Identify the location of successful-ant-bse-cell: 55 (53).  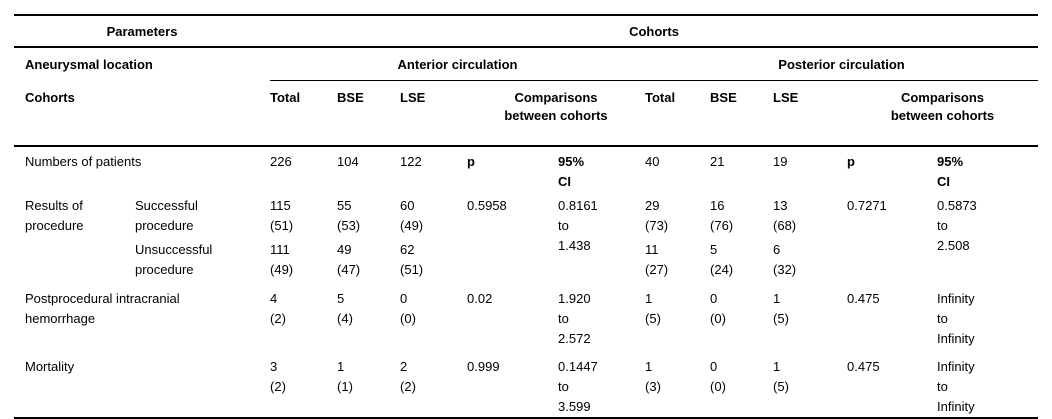
(349, 215).